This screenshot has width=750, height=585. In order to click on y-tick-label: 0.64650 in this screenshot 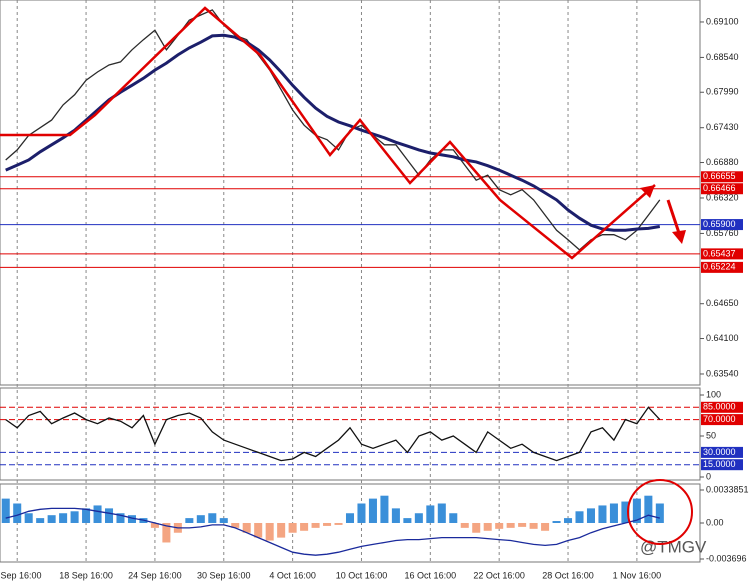, I will do `click(722, 303)`.